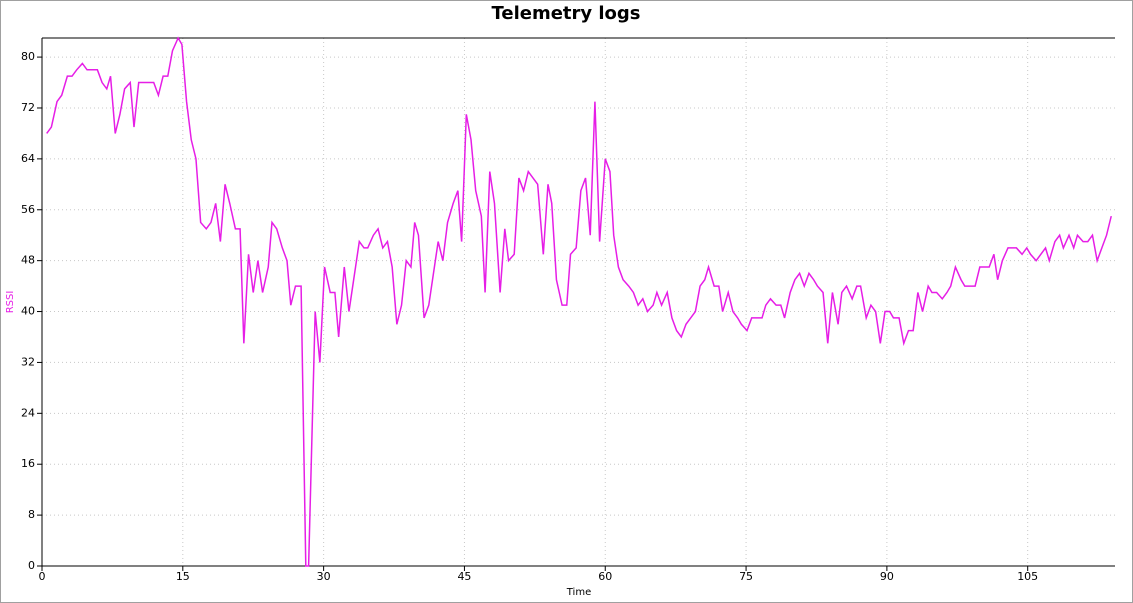 The width and height of the screenshot is (1133, 603). I want to click on x-tick-label: 30, so click(324, 576).